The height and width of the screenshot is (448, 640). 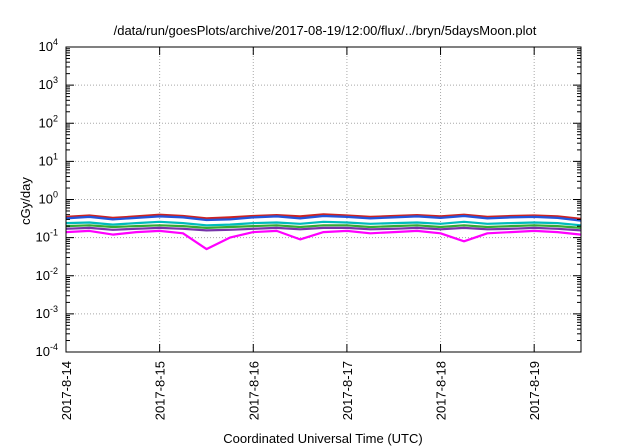 What do you see at coordinates (441, 390) in the screenshot?
I see `x-tick-label: 2017-8-18` at bounding box center [441, 390].